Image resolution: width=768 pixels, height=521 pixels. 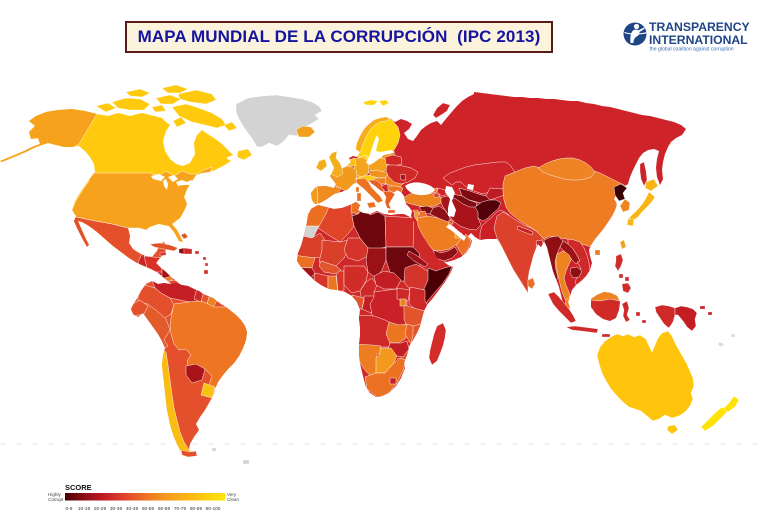 I want to click on svg-text: Clean, so click(x=233, y=499).